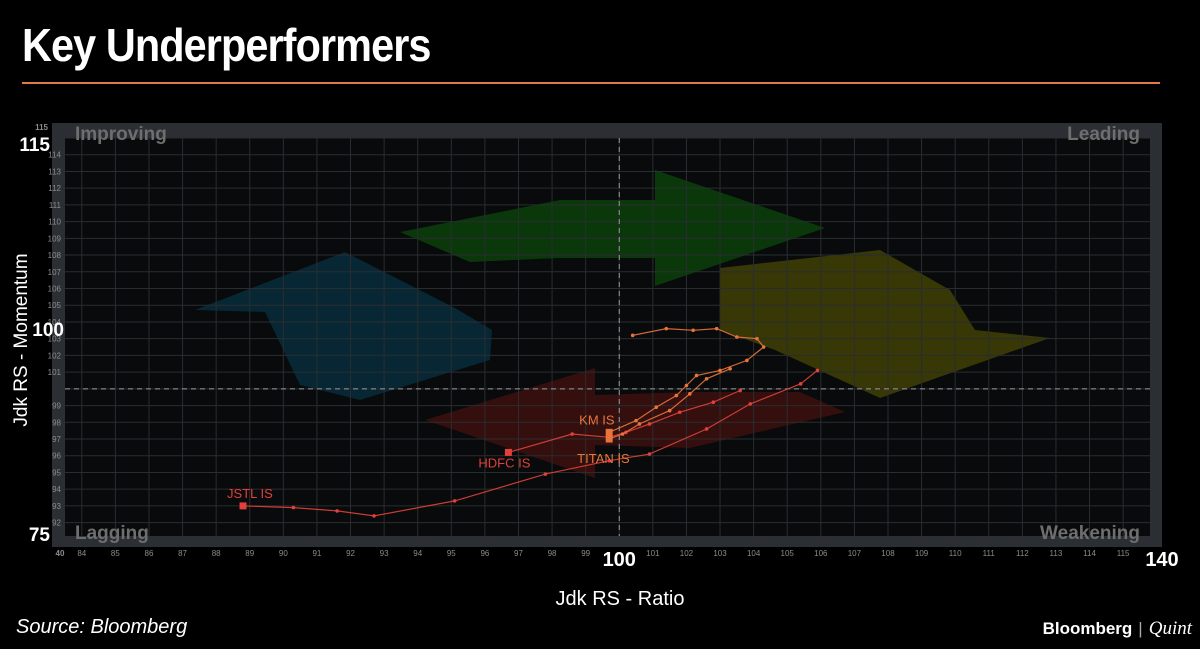  I want to click on x-tick-label-0: 84, so click(81, 553).